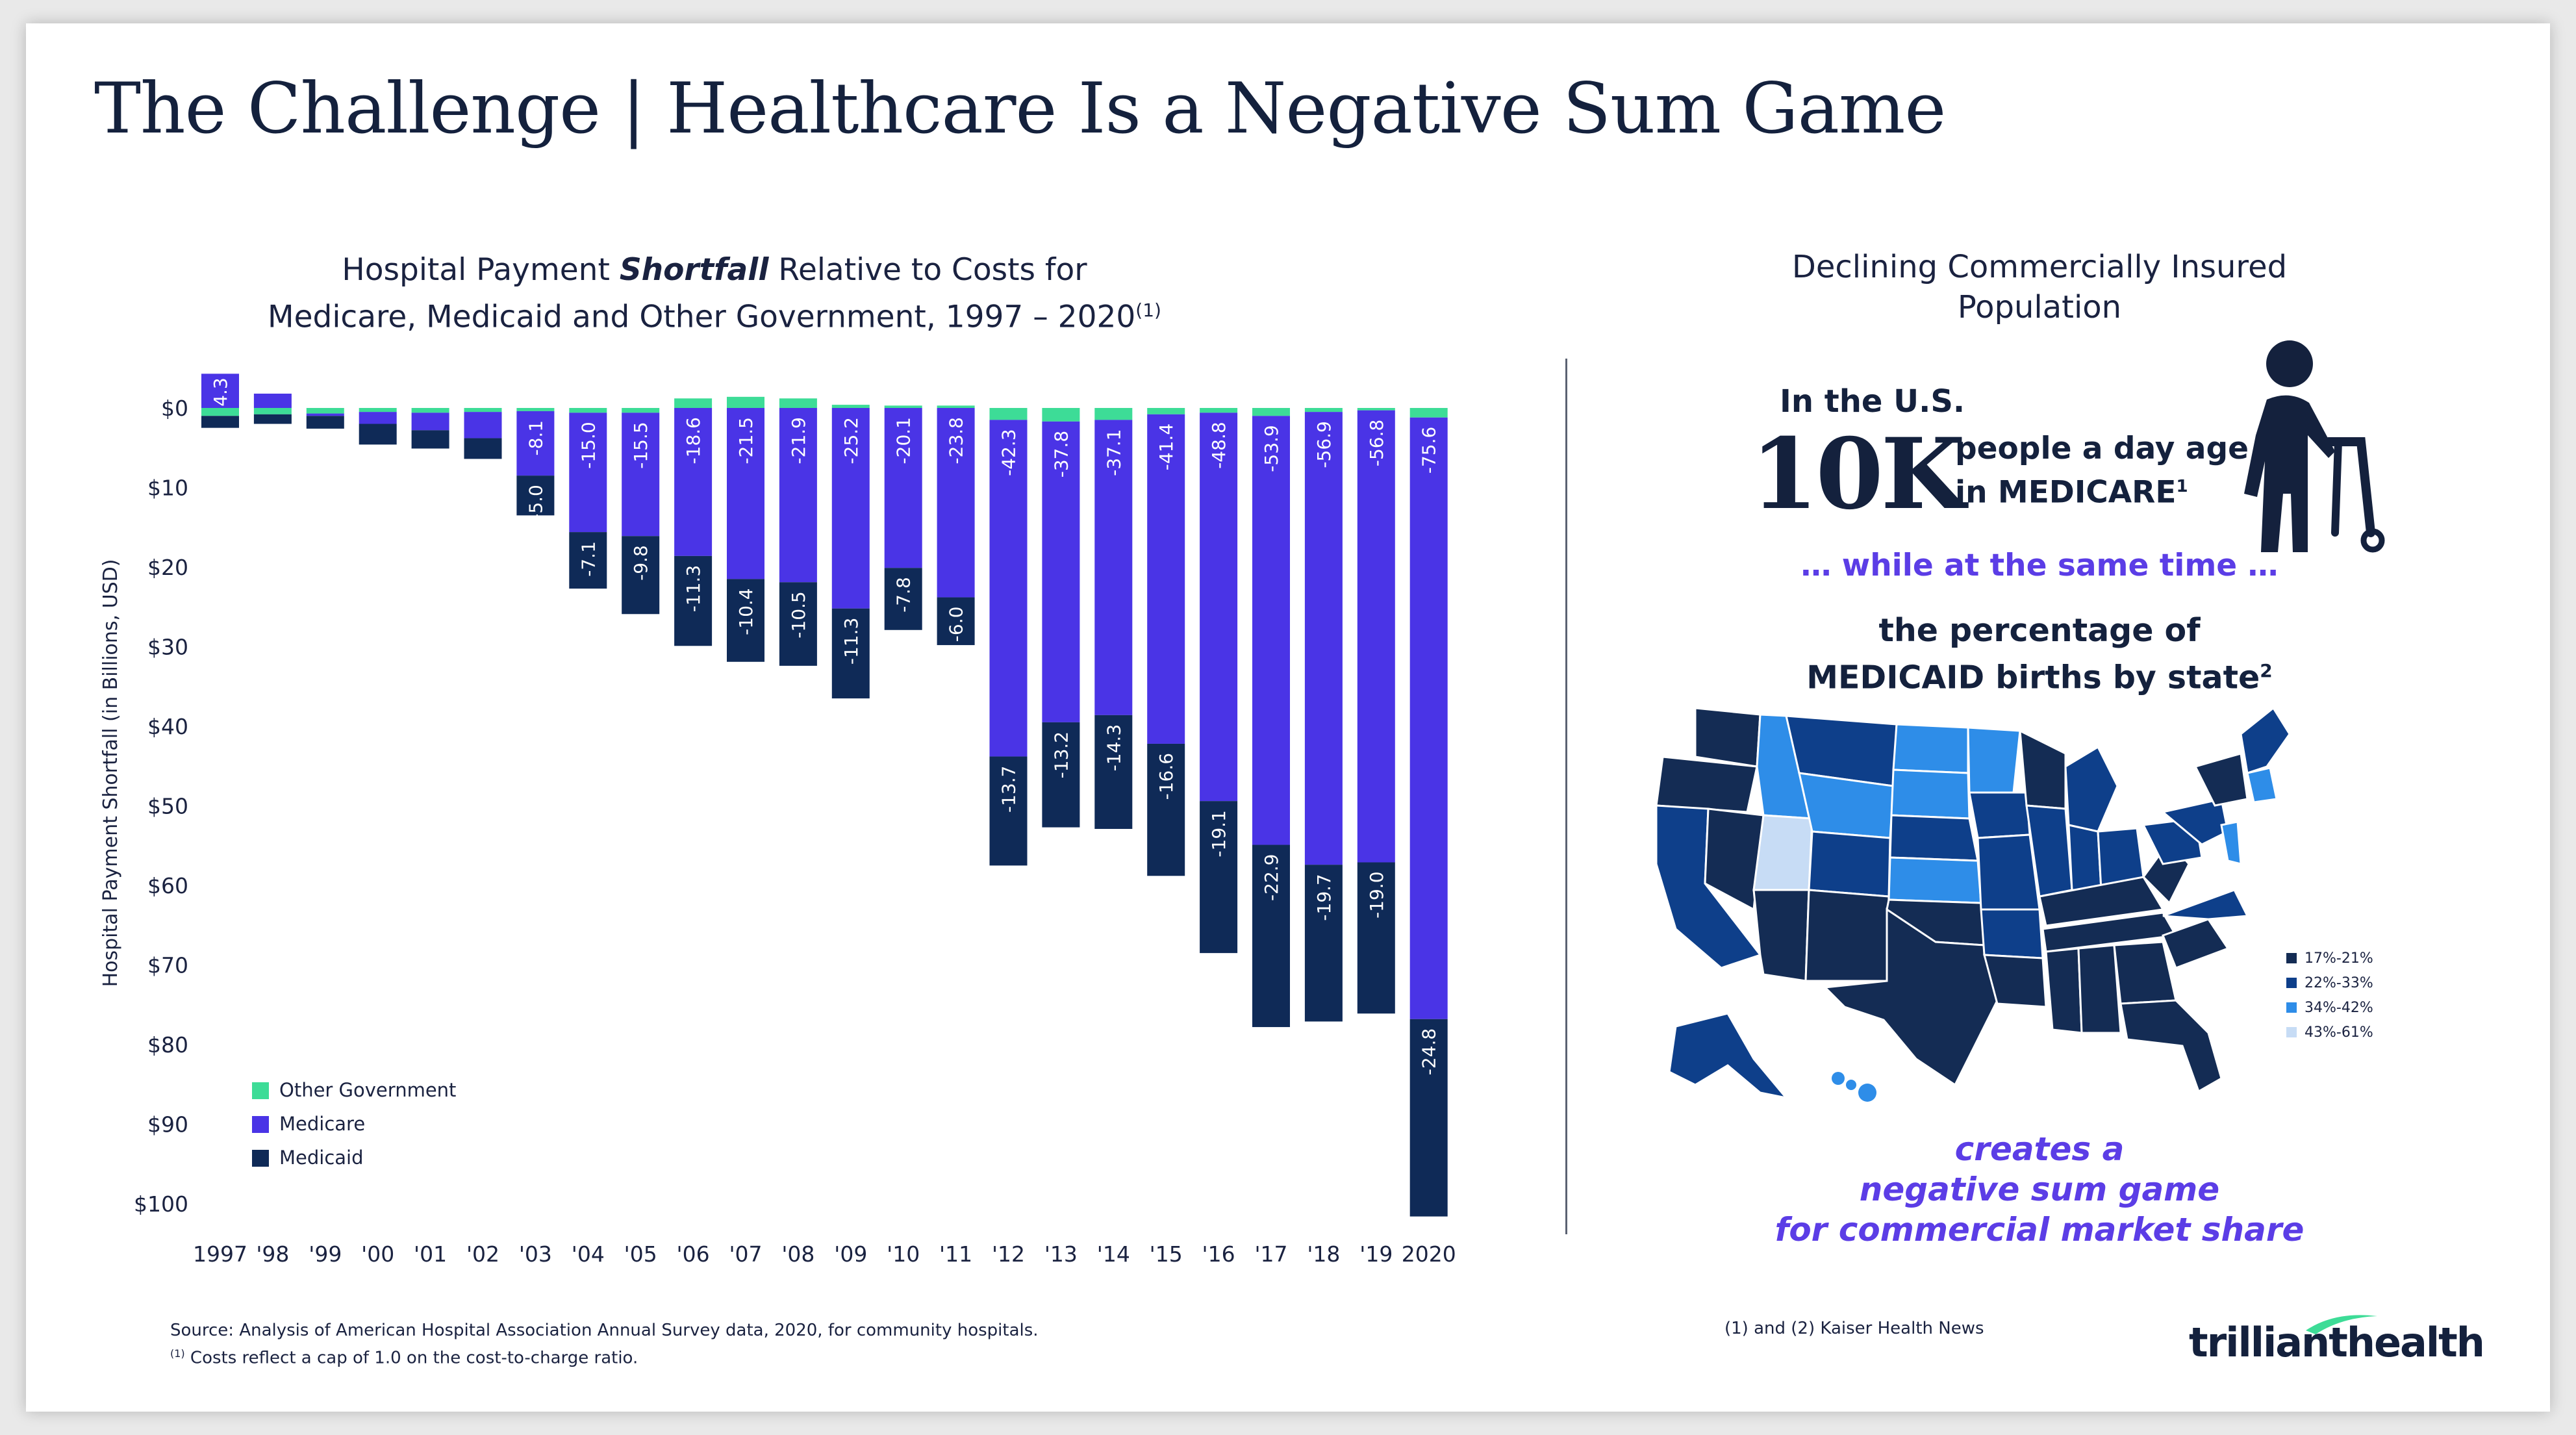  I want to click on data-label-medicaid: -7.8, so click(904, 595).